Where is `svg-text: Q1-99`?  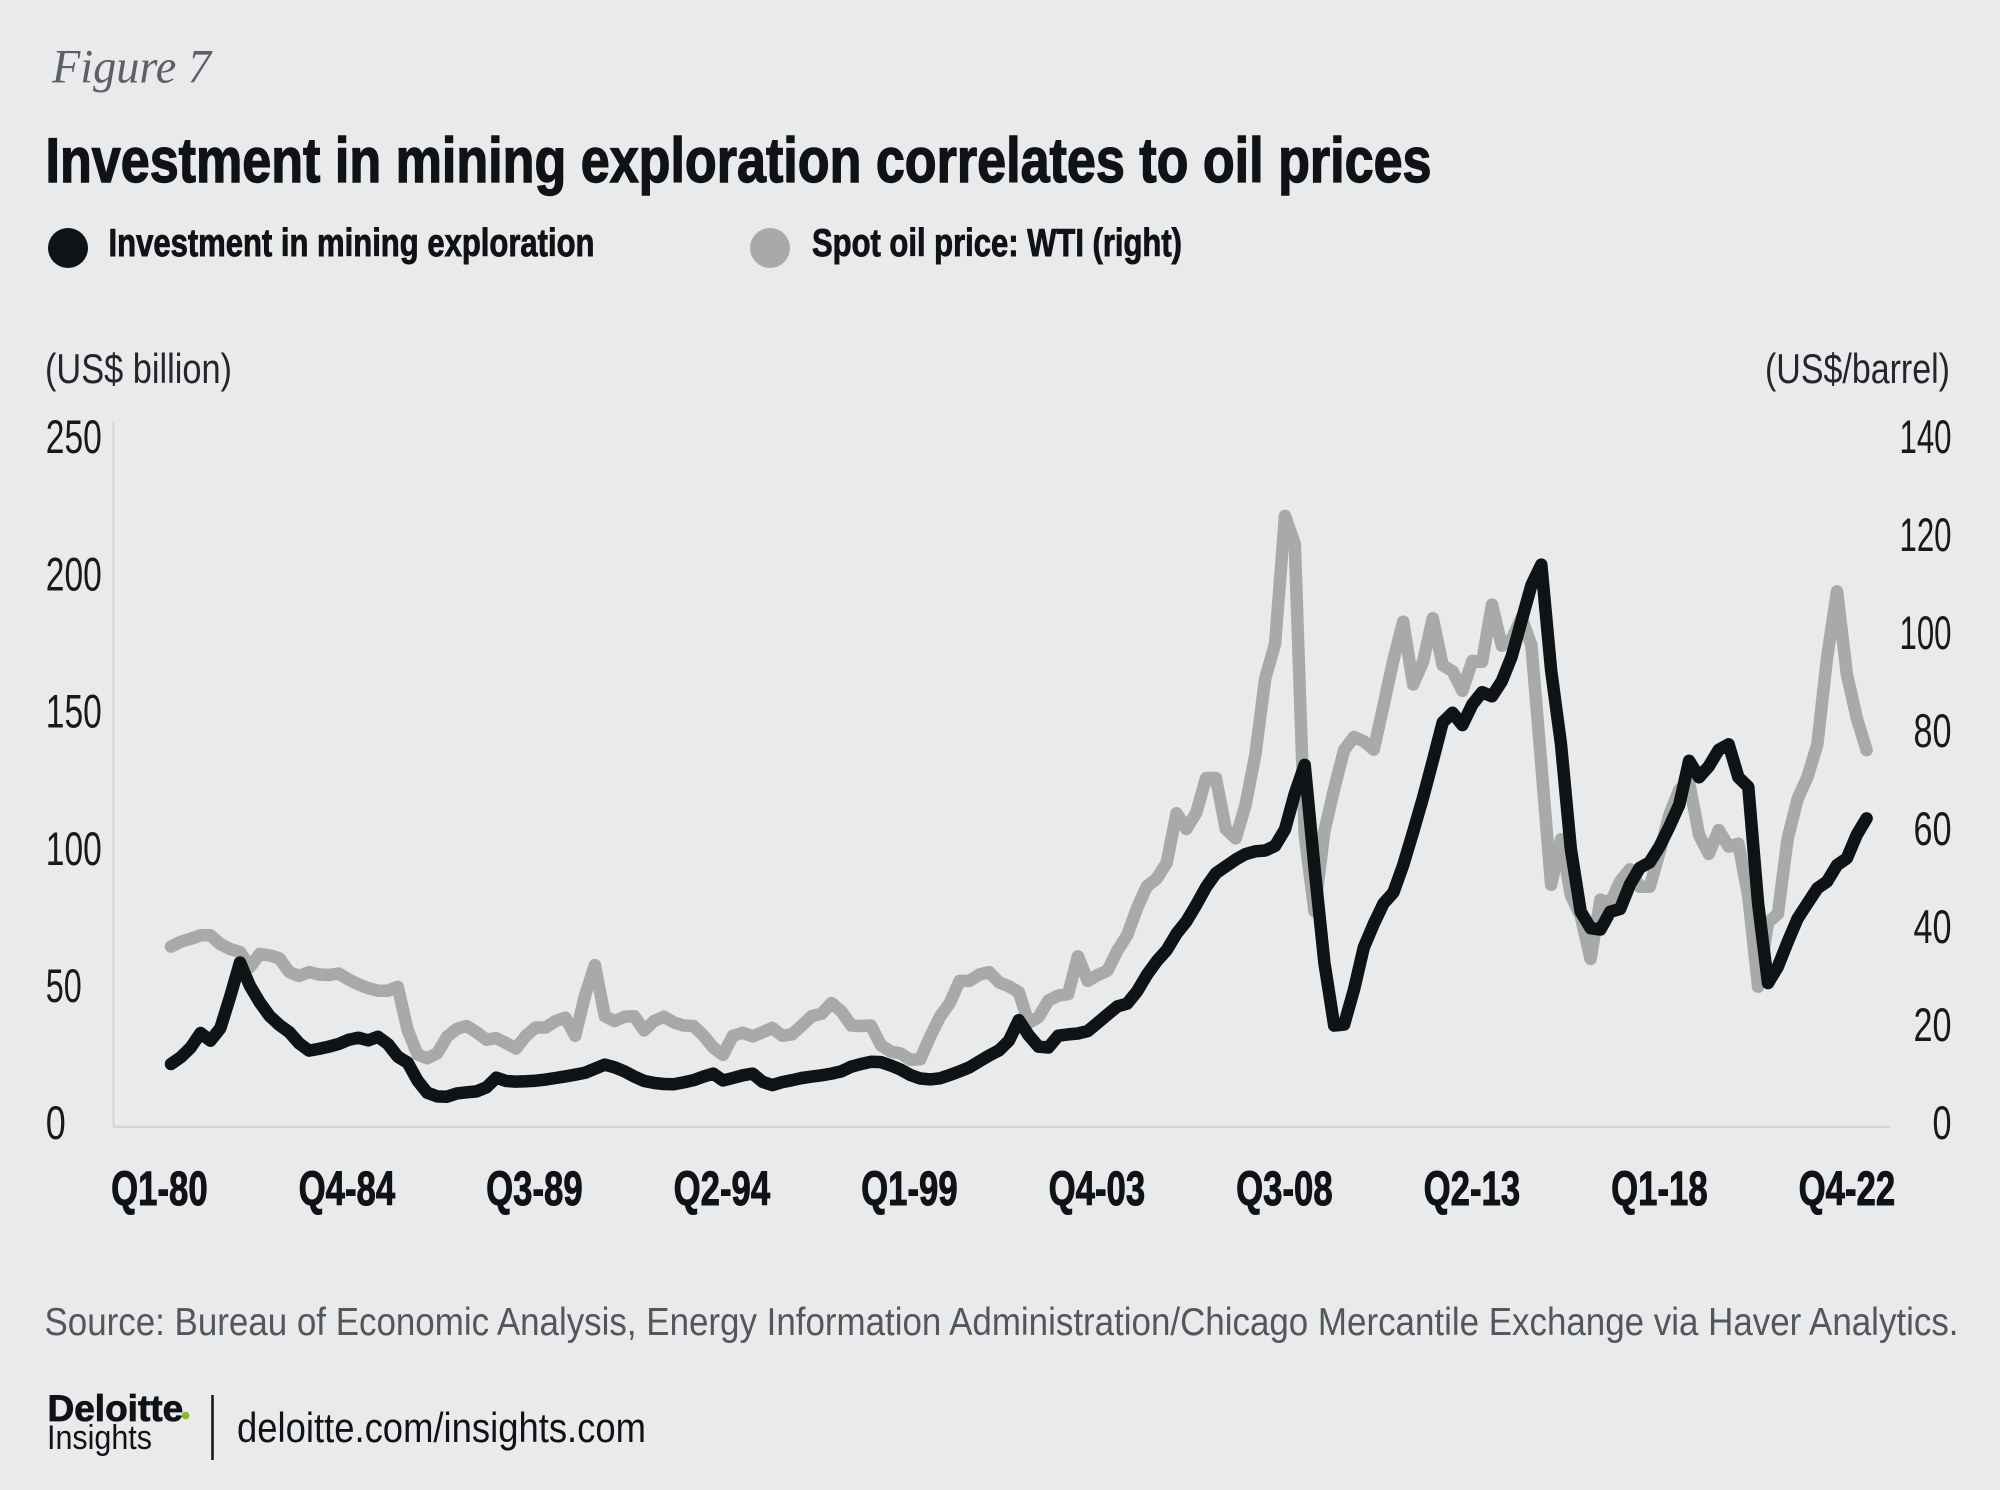 svg-text: Q1-99 is located at coordinates (909, 1189).